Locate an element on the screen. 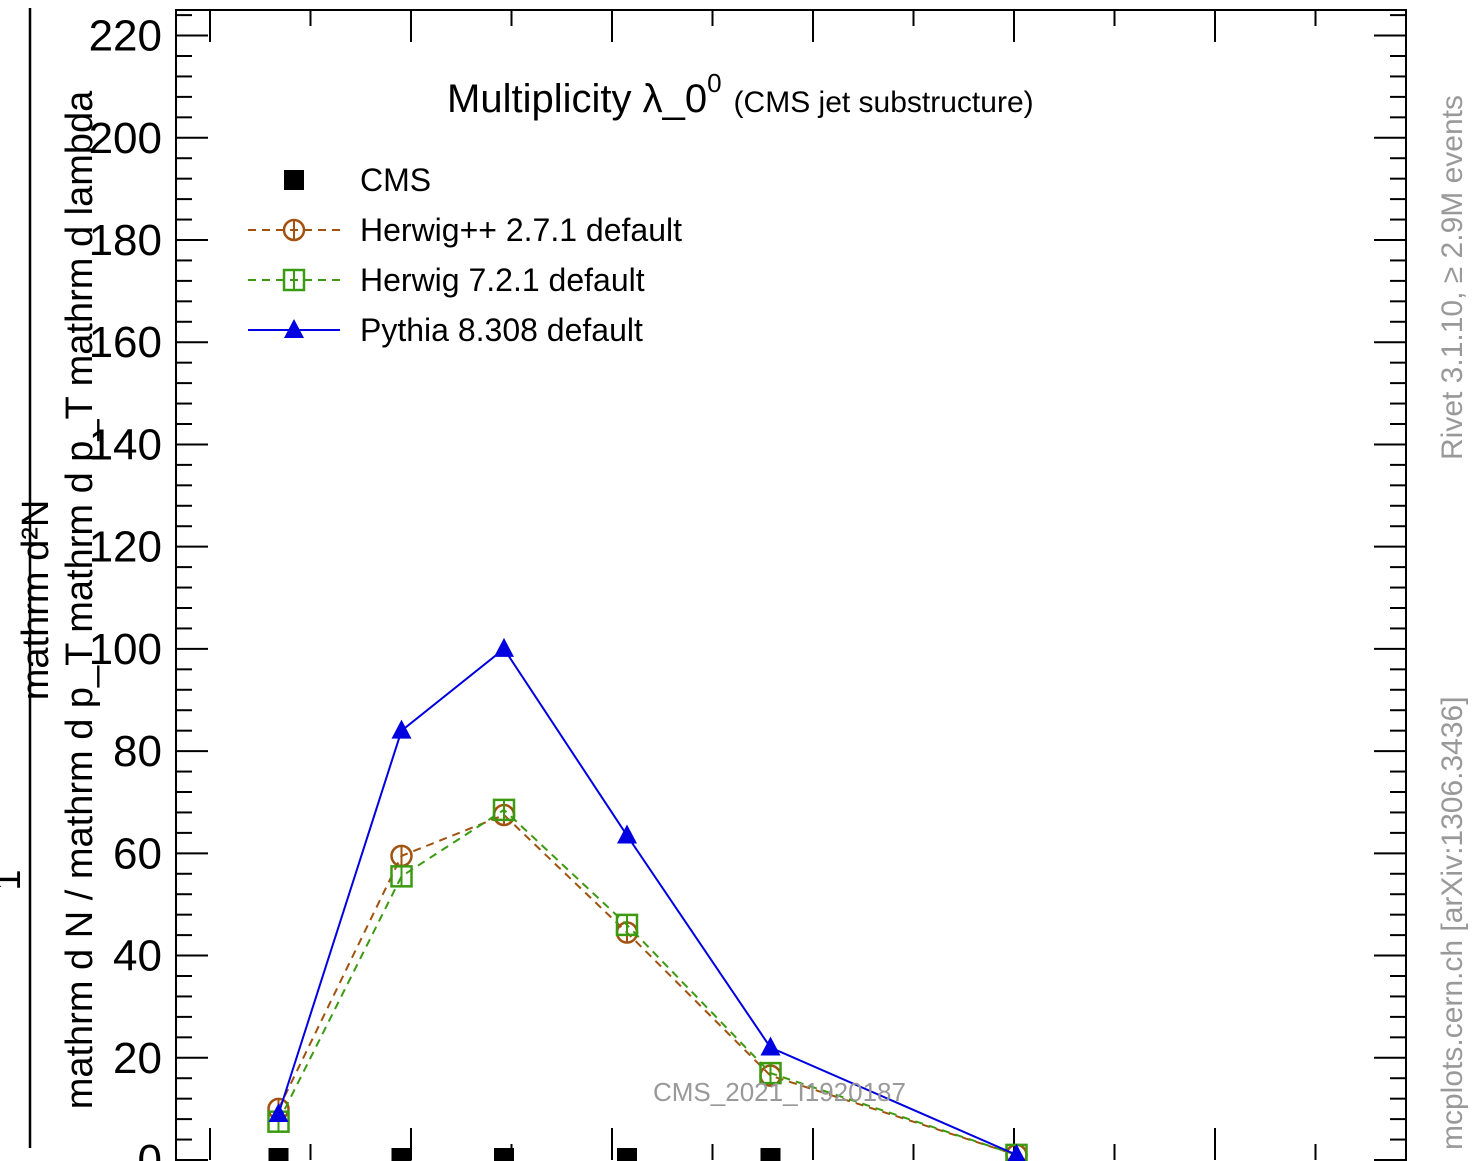 This screenshot has width=1480, height=1161. chart-title: Multiplicity λ_00(CMS jet substructure) is located at coordinates (740, 94).